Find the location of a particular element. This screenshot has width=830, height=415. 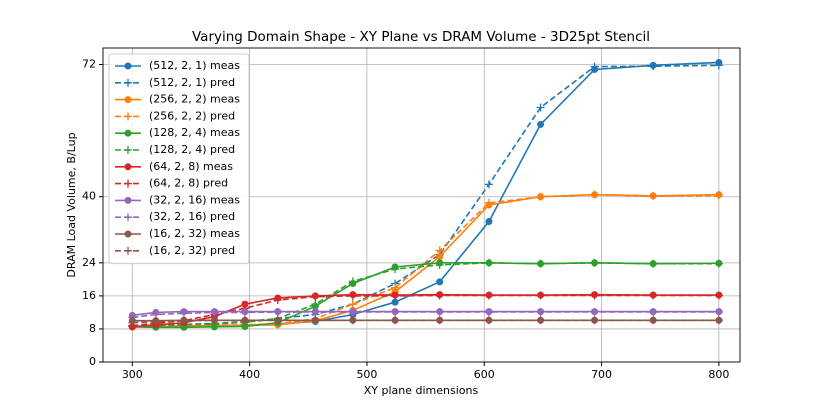

legend-label: (32, 2, 16) meas is located at coordinates (194, 199).